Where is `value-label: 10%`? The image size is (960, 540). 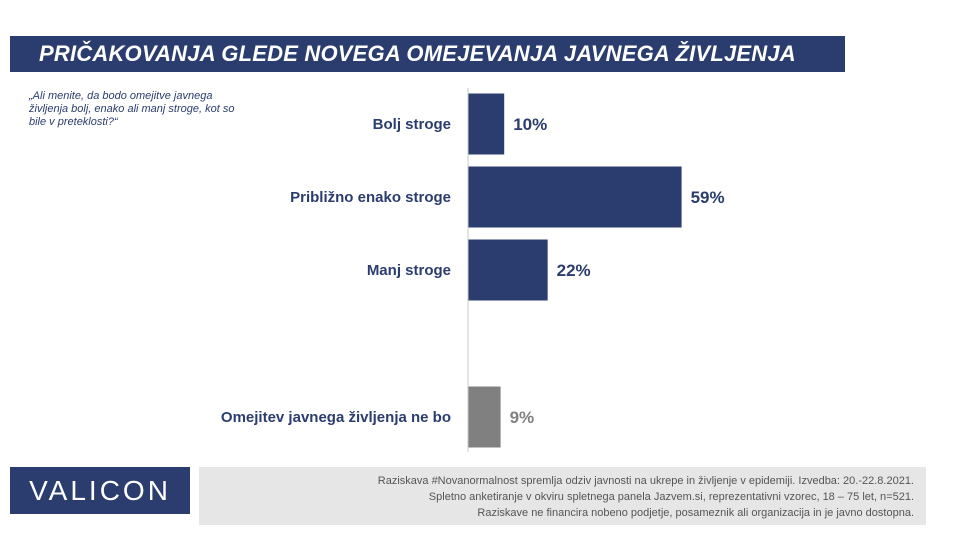 value-label: 10% is located at coordinates (530, 124).